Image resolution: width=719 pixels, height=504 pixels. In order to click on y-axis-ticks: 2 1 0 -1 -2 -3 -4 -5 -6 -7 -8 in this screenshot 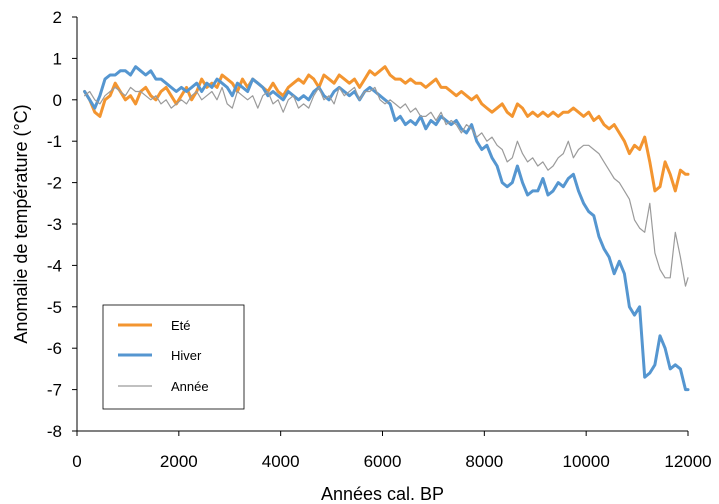, I will do `click(62, 224)`.